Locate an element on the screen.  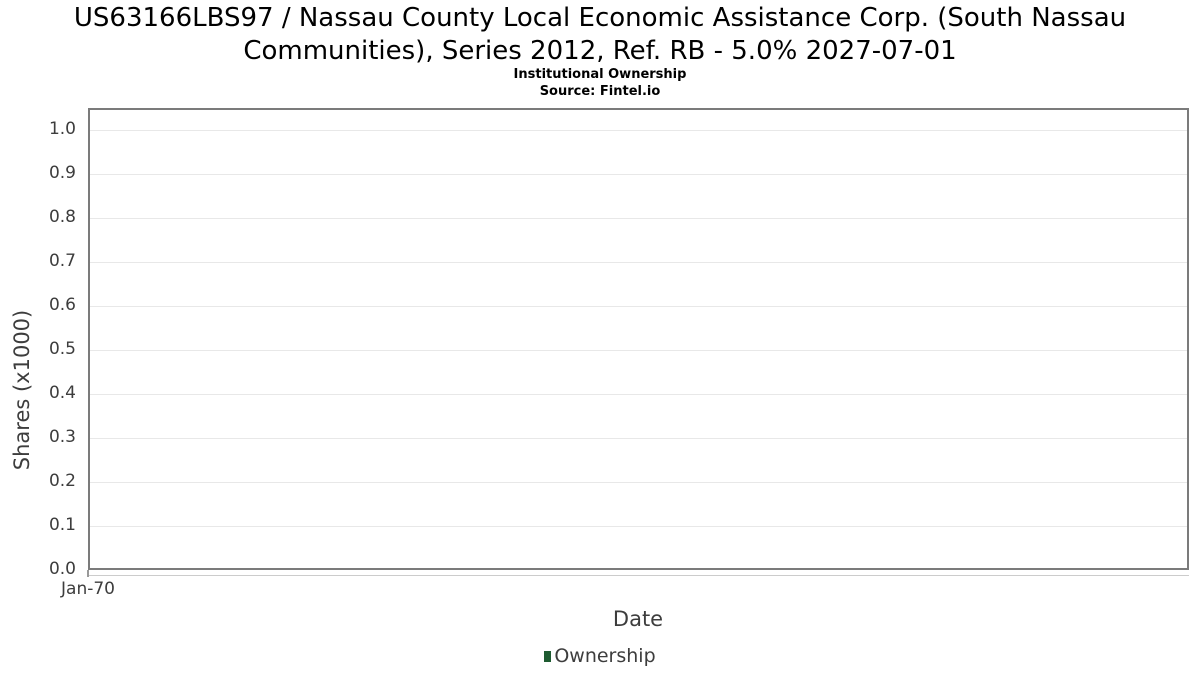
y-axis-tick-labels: 0.0 0.1 0.2 0.3 0.4 0.5 0.6 0.7 0.8 0.9 1.0 is located at coordinates (38, 343).